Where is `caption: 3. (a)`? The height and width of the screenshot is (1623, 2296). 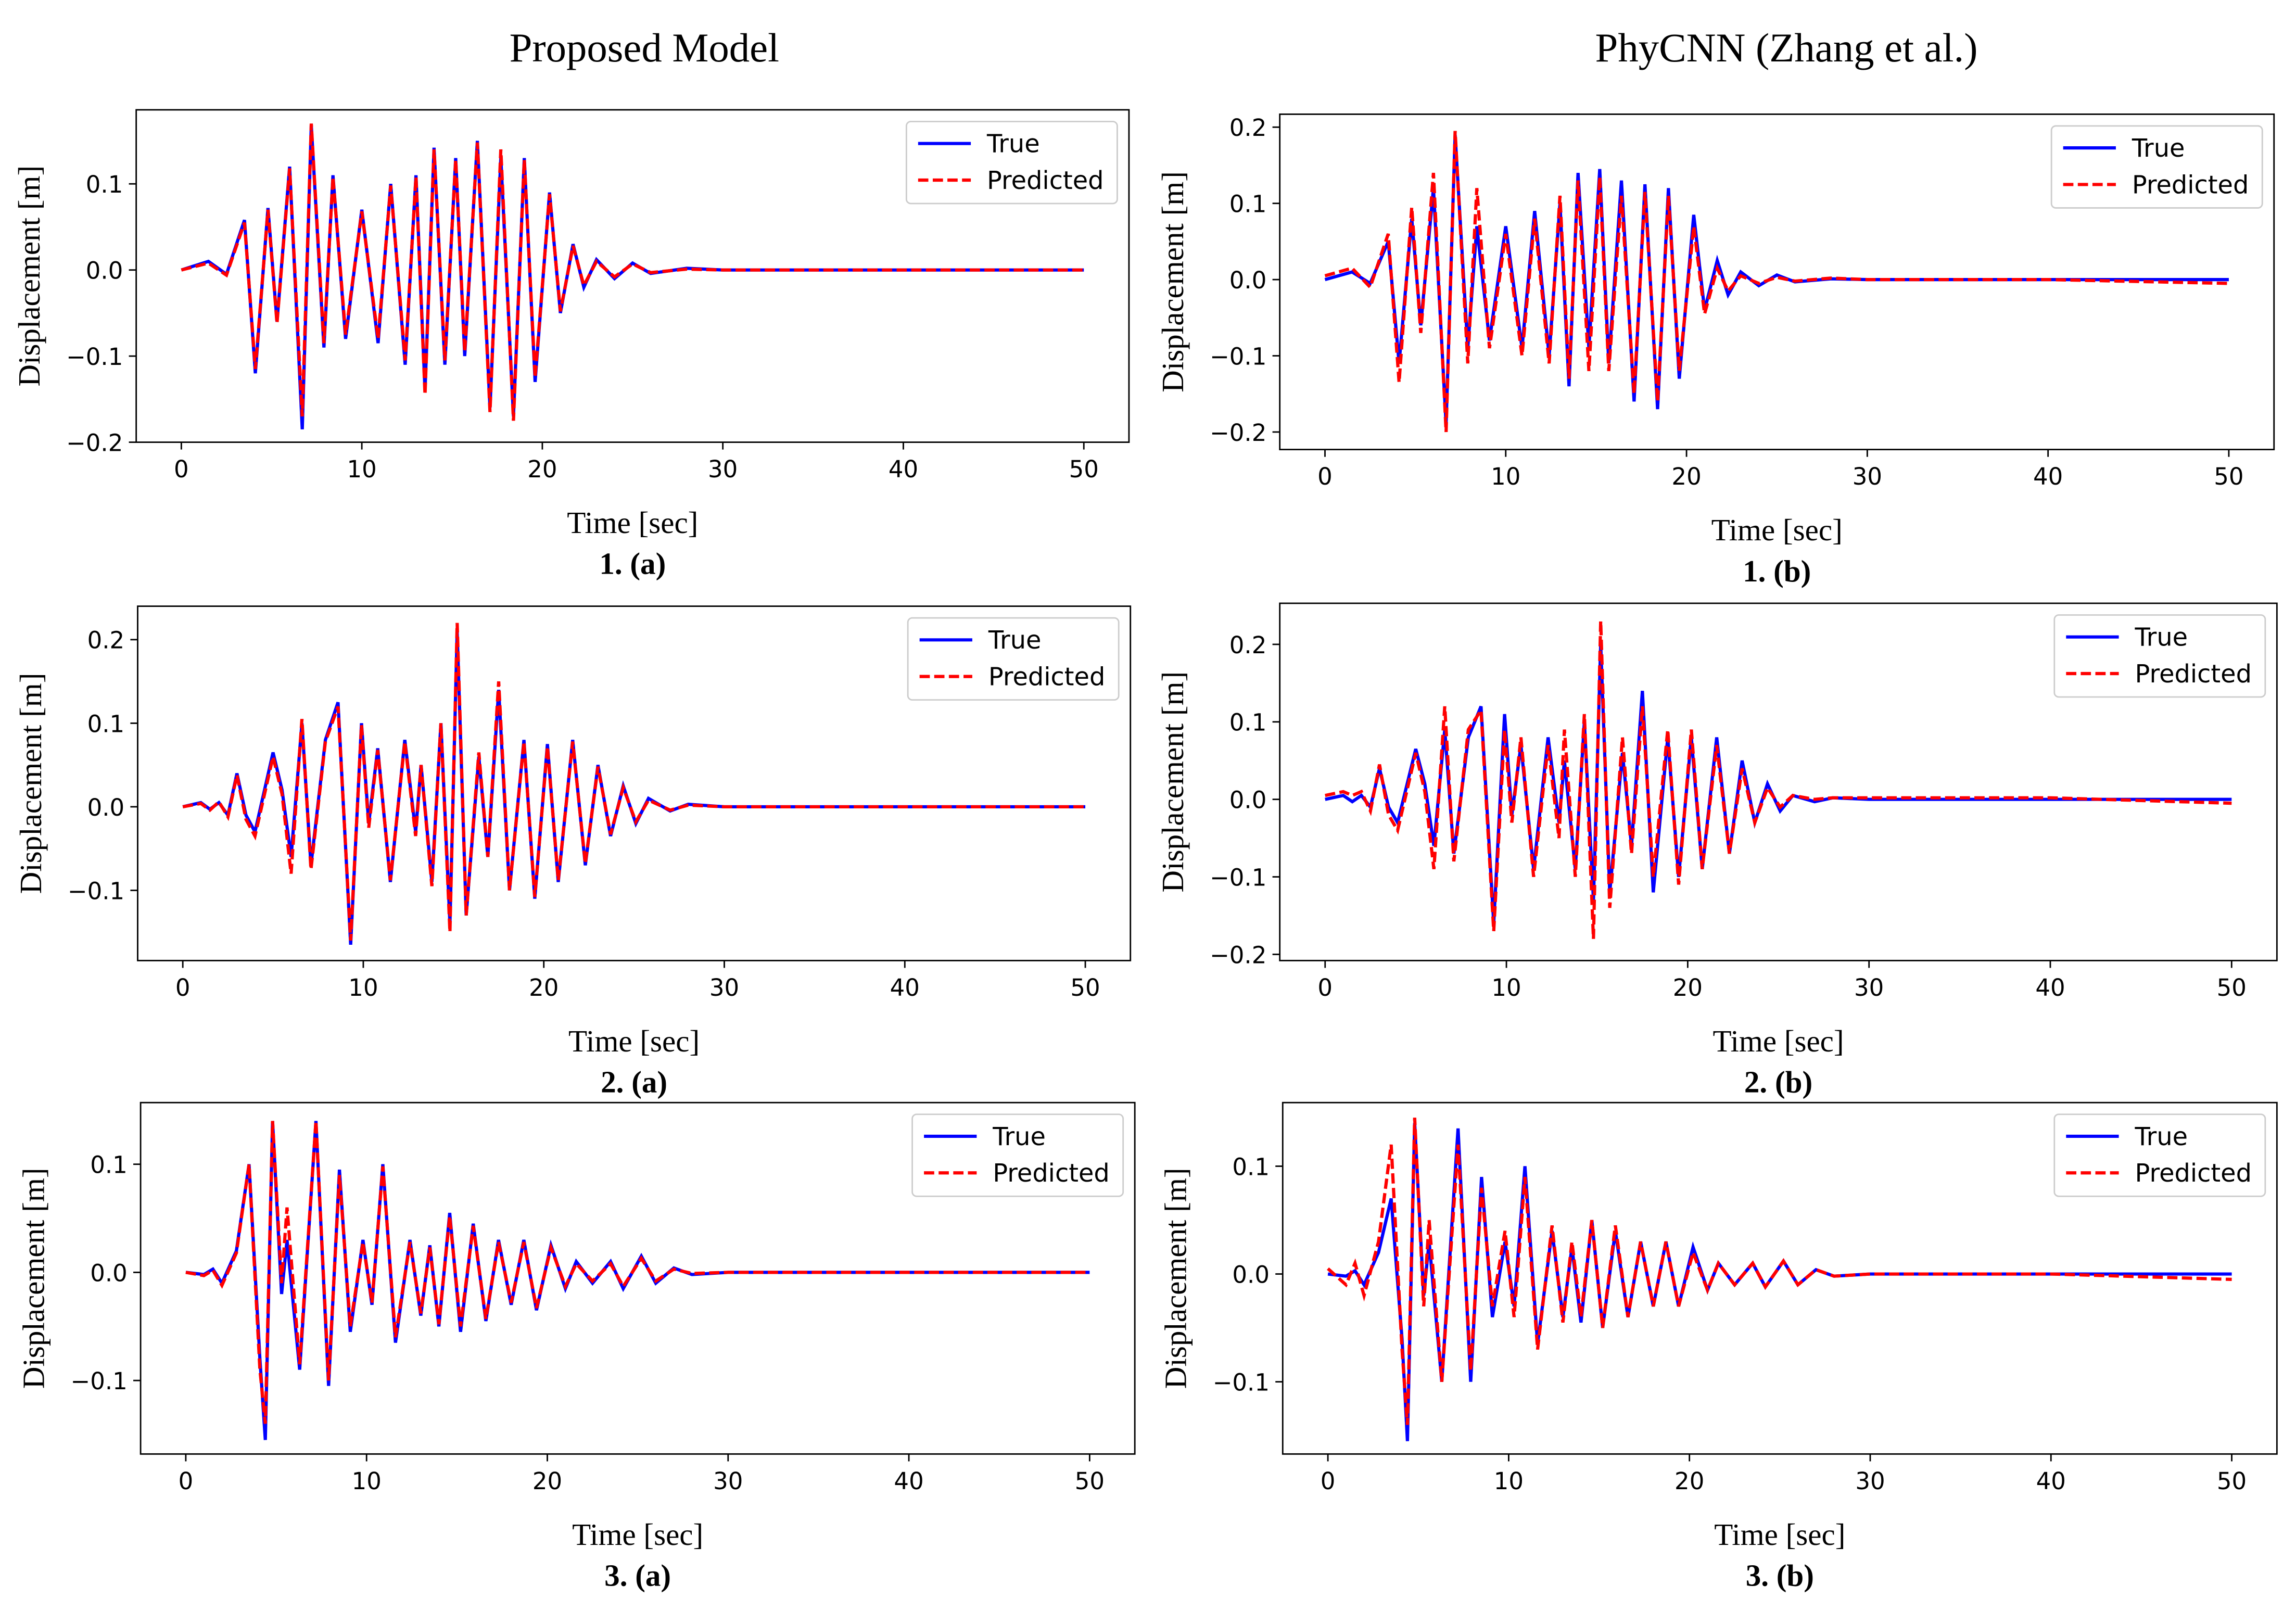
caption: 3. (a) is located at coordinates (637, 1576).